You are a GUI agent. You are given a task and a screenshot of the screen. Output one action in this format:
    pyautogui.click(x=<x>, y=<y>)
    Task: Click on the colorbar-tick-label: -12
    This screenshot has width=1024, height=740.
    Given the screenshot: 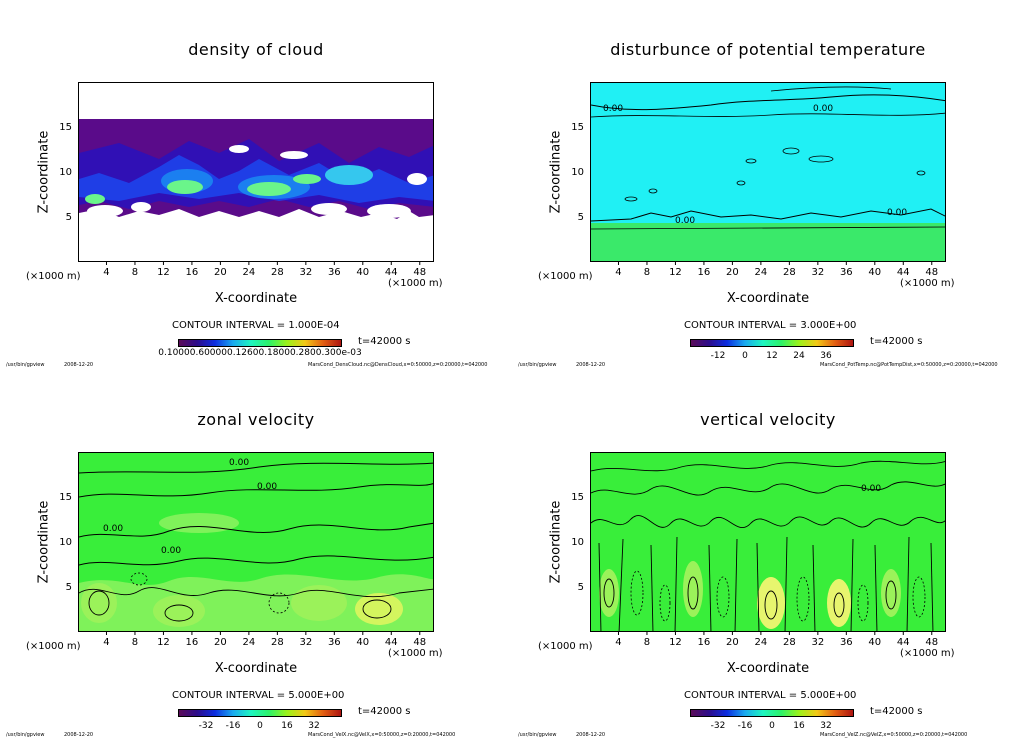 What is the action you would take?
    pyautogui.click(x=718, y=355)
    